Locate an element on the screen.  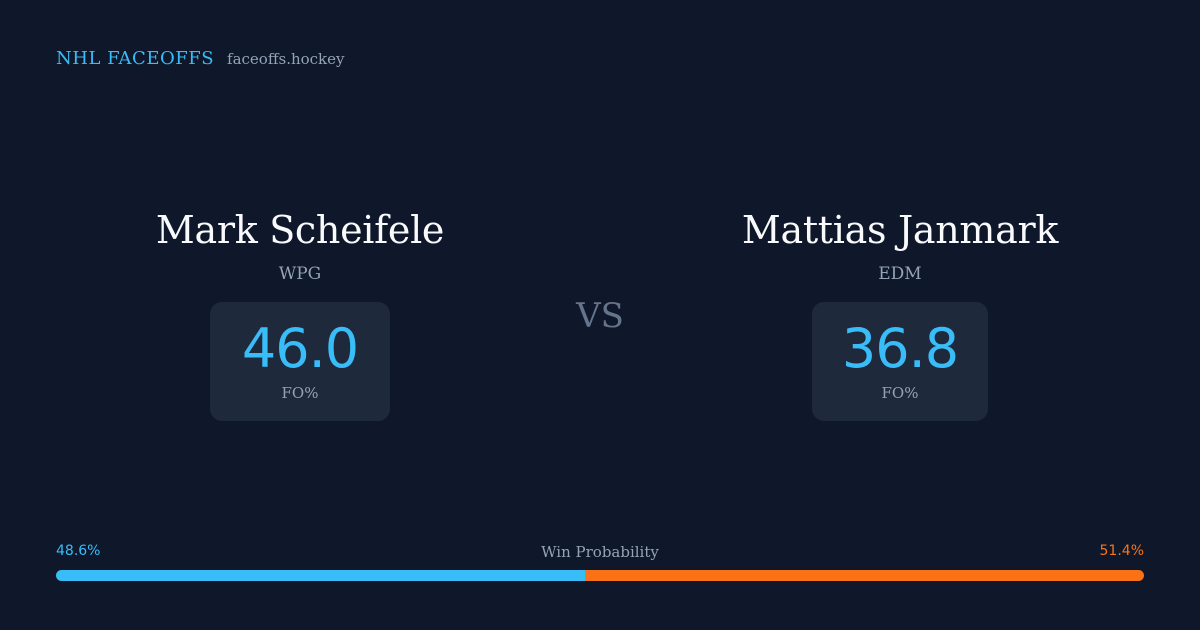
win-probability-labels: 48.6% Win Probability 51.4% is located at coordinates (600, 553).